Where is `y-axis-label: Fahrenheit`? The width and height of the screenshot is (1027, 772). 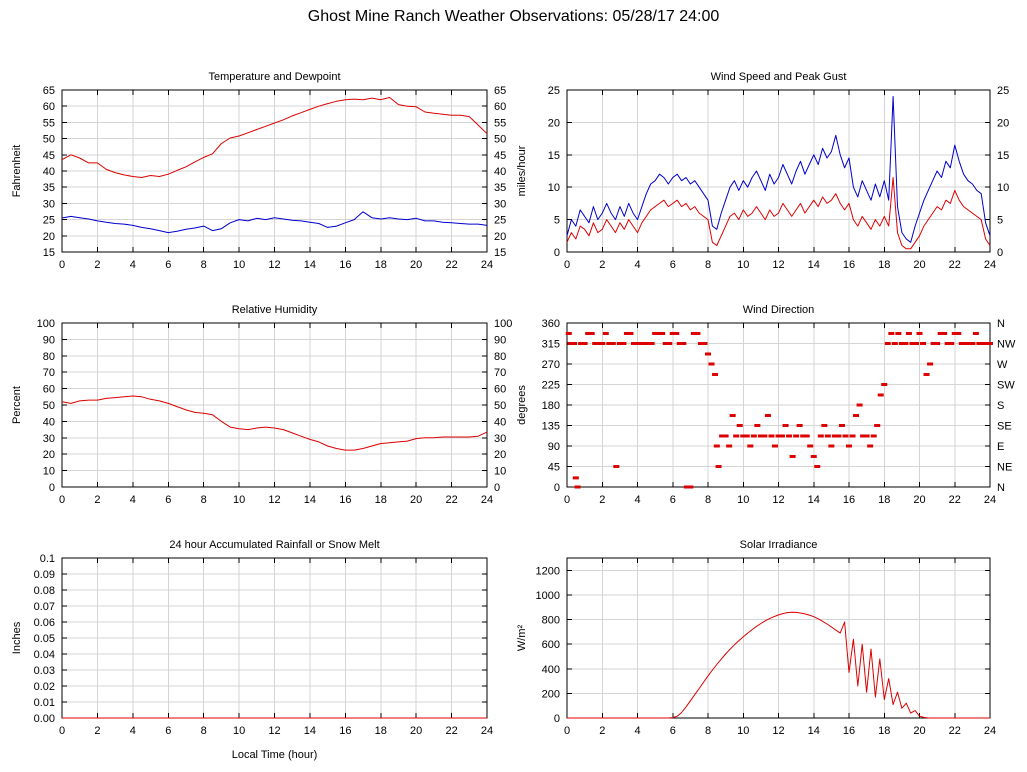
y-axis-label: Fahrenheit is located at coordinates (17, 171).